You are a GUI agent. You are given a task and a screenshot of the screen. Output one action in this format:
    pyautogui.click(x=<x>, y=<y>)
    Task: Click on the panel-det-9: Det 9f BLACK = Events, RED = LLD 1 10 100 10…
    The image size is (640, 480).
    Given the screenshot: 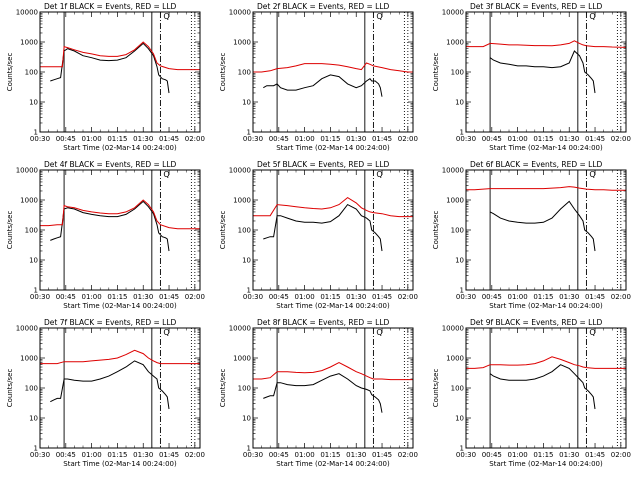 What is the action you would take?
    pyautogui.click(x=531, y=393)
    